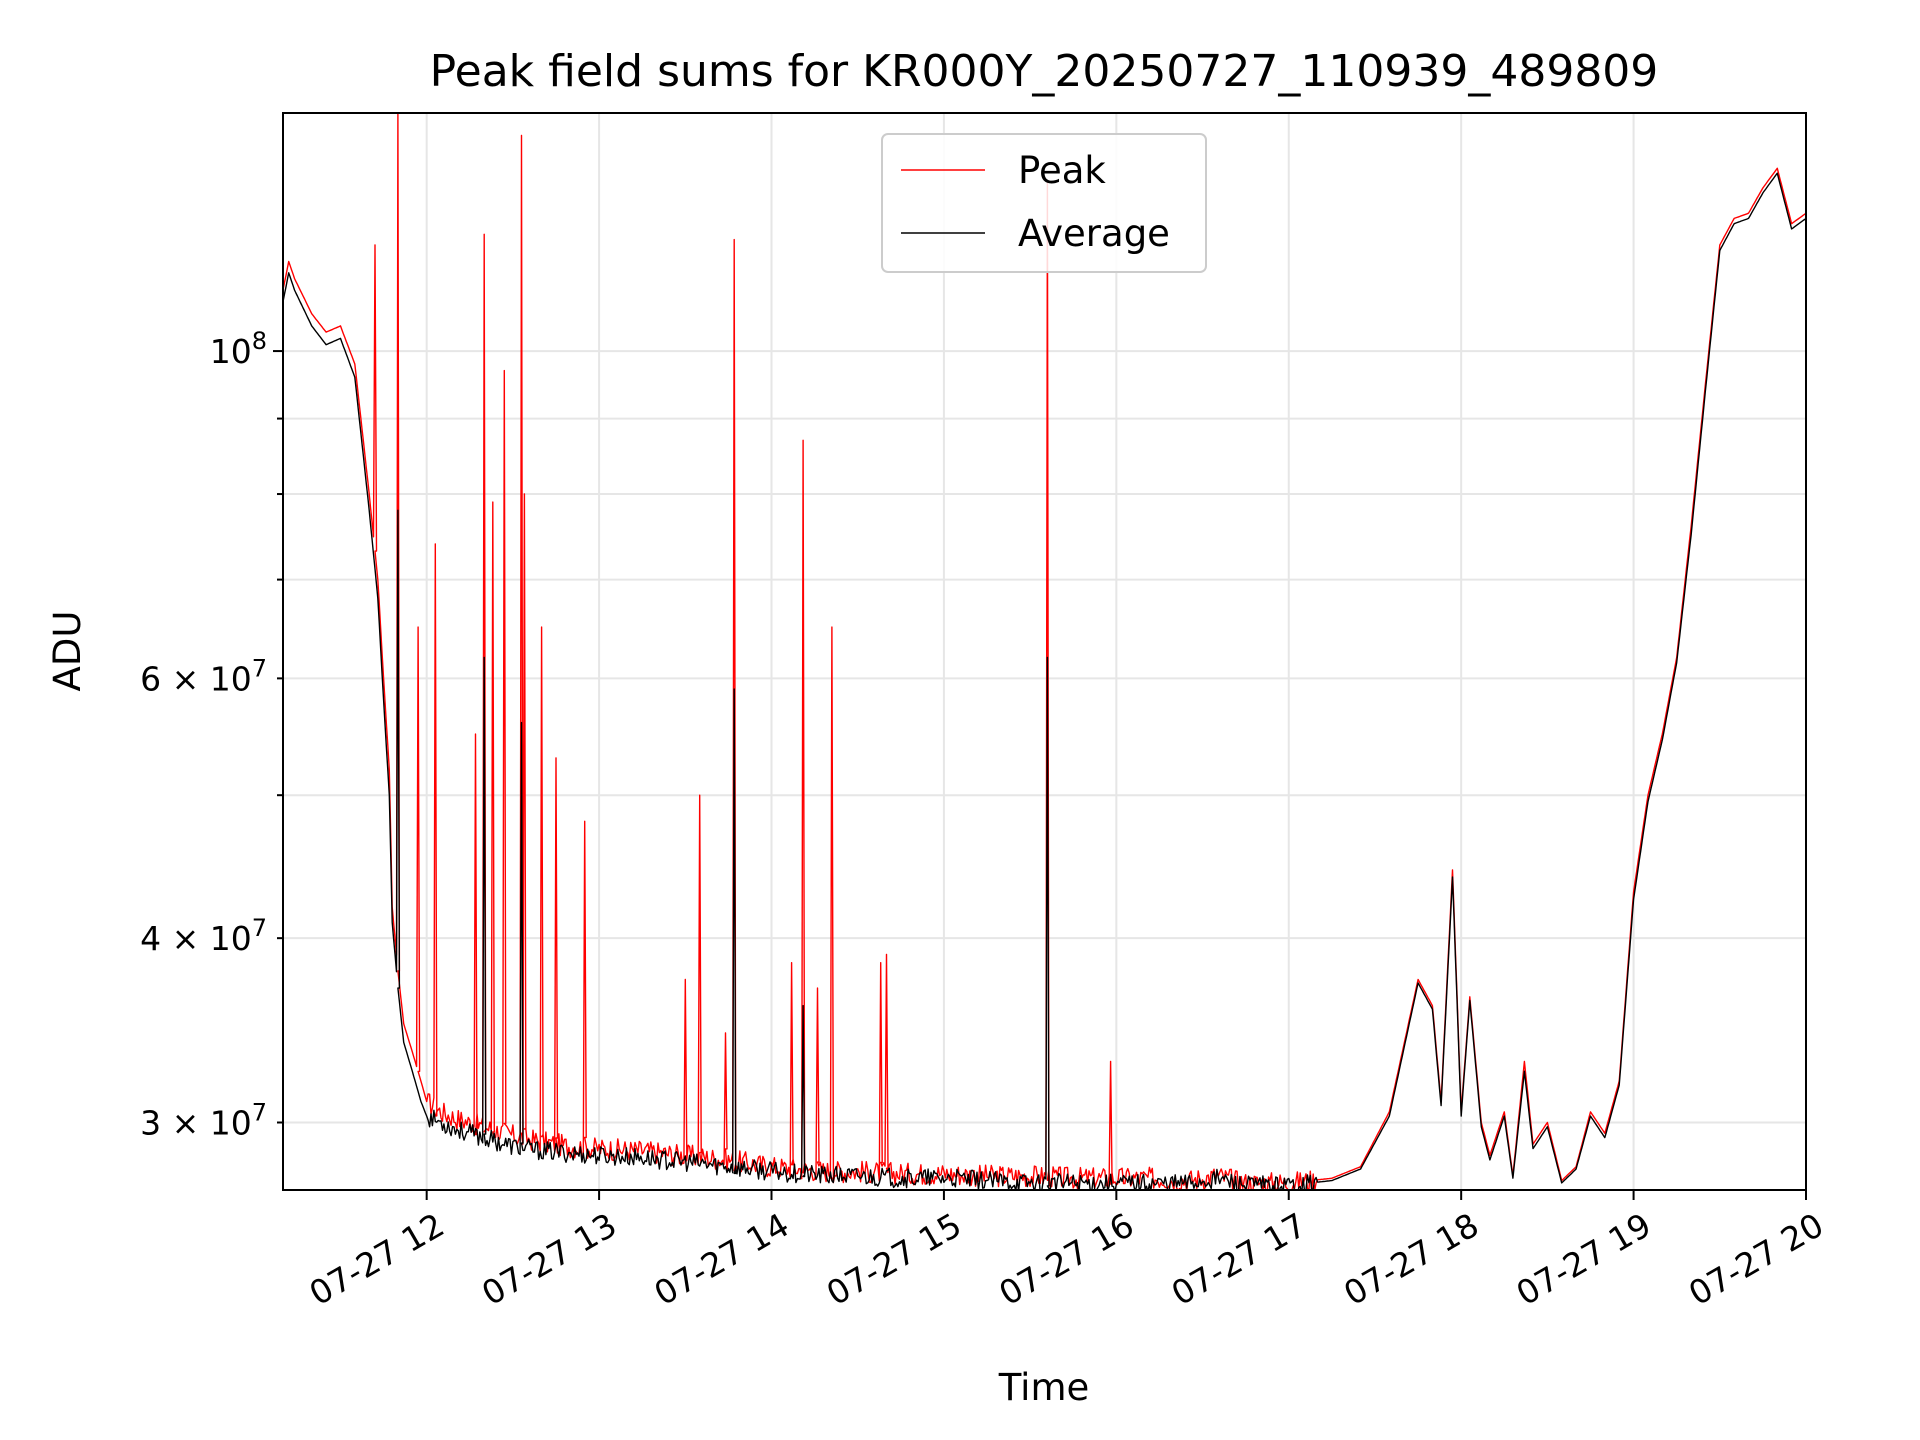 The width and height of the screenshot is (1920, 1440). I want to click on y-axis-label: ADU, so click(67, 651).